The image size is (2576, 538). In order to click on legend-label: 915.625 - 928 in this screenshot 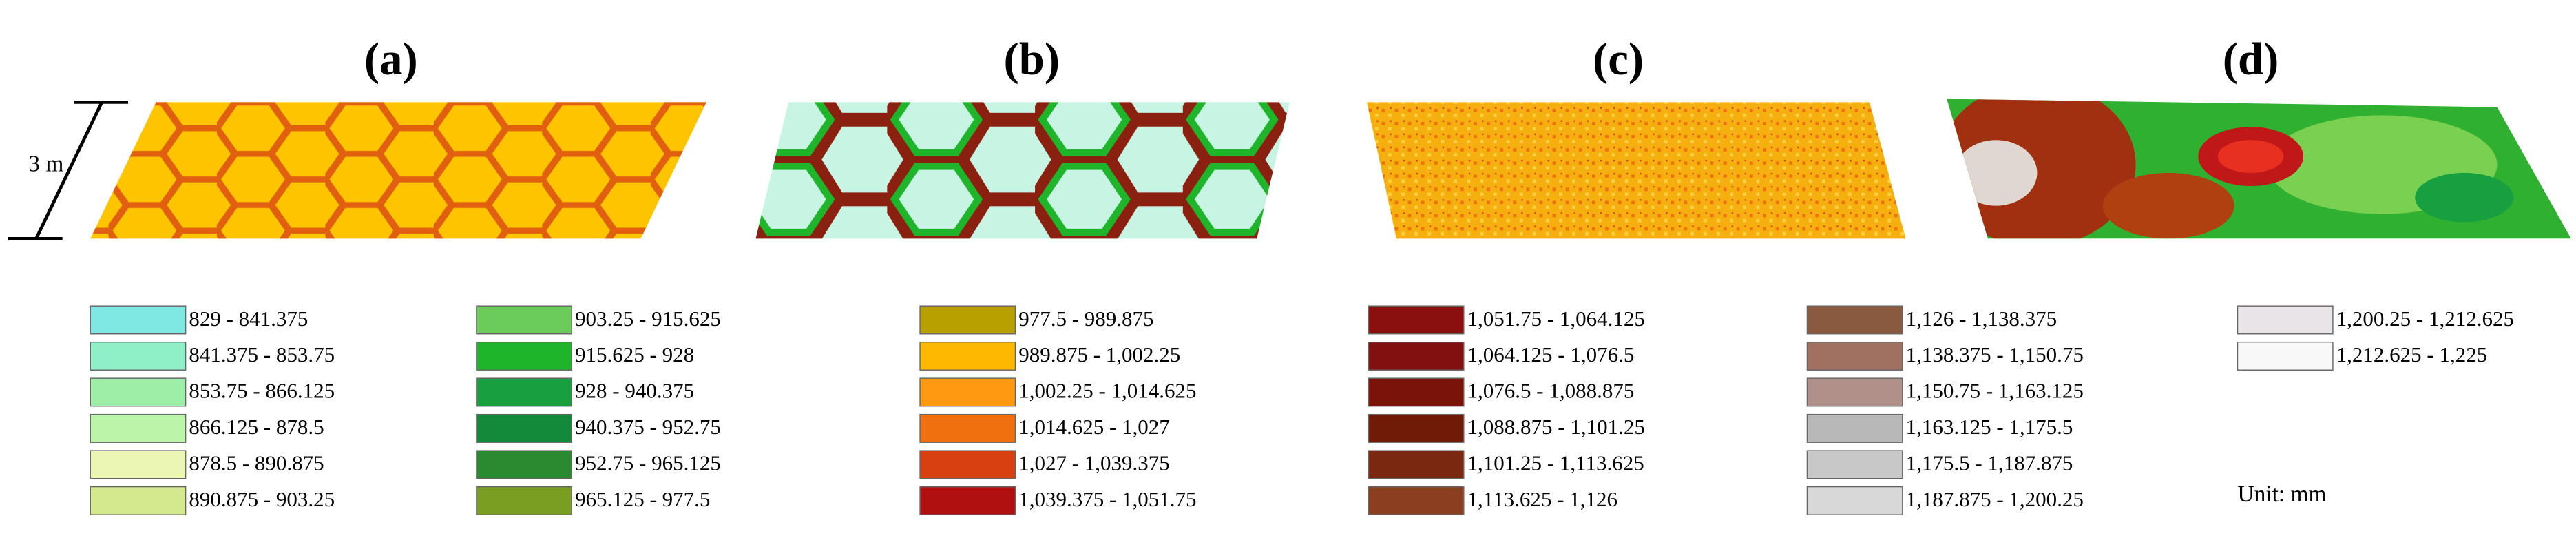, I will do `click(634, 354)`.